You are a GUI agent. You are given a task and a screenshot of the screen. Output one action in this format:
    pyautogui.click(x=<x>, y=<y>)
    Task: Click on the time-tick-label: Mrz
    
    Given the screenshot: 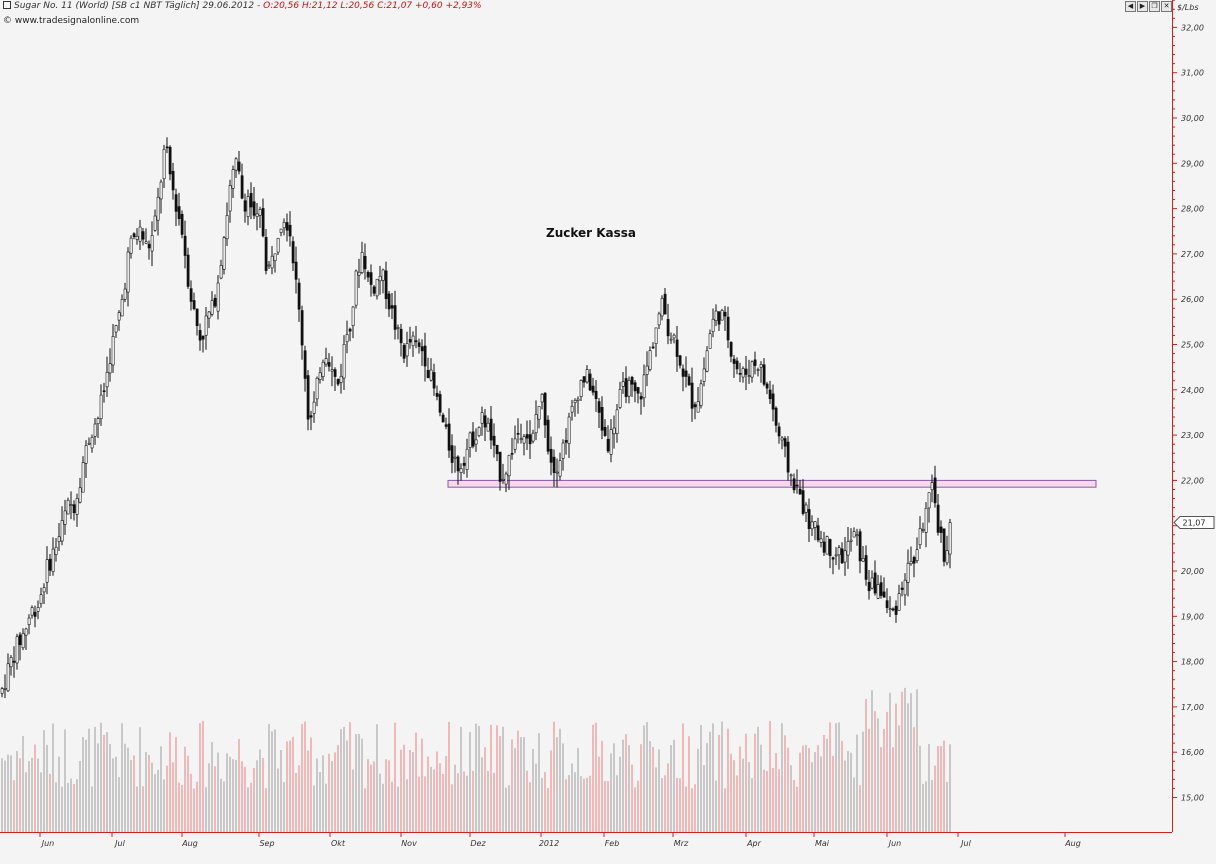 What is the action you would take?
    pyautogui.click(x=681, y=843)
    